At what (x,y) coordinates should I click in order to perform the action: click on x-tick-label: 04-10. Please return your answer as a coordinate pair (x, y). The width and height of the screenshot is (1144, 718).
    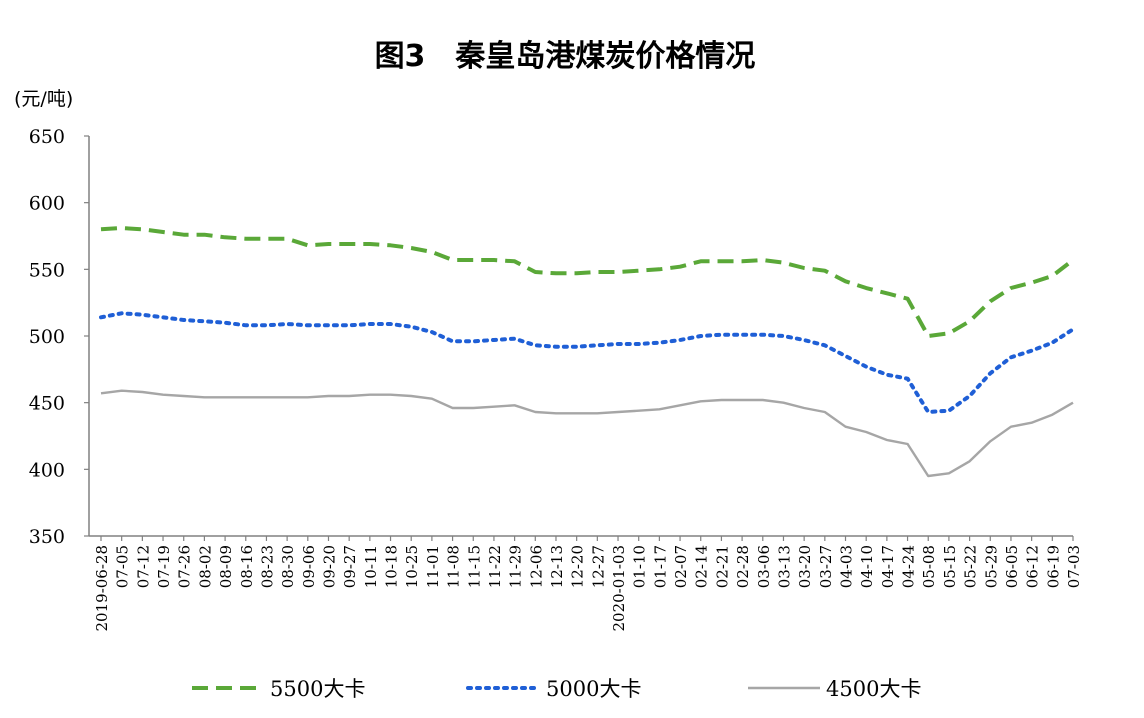
    Looking at the image, I should click on (867, 566).